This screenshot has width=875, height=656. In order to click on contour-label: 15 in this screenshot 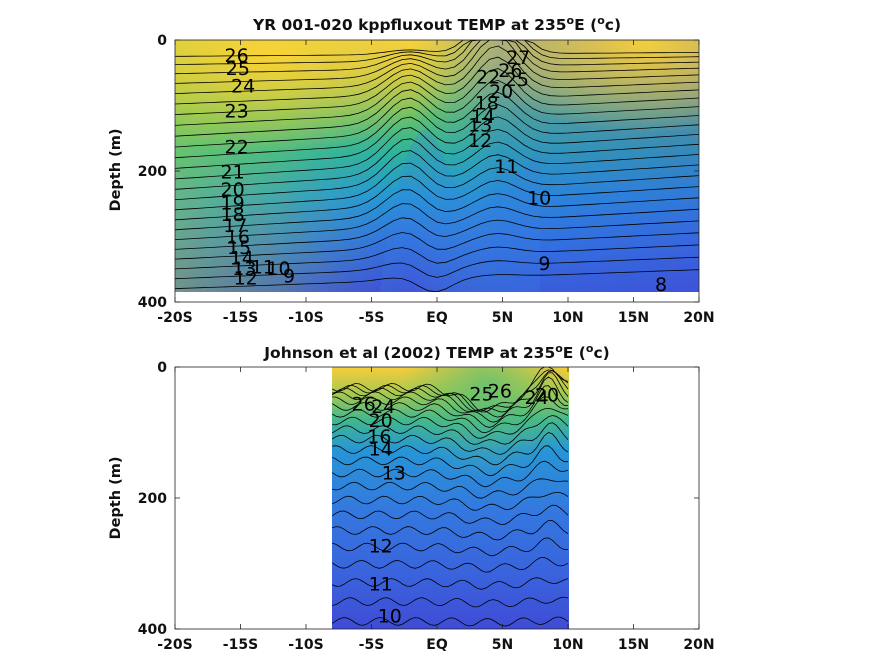, I will do `click(239, 248)`.